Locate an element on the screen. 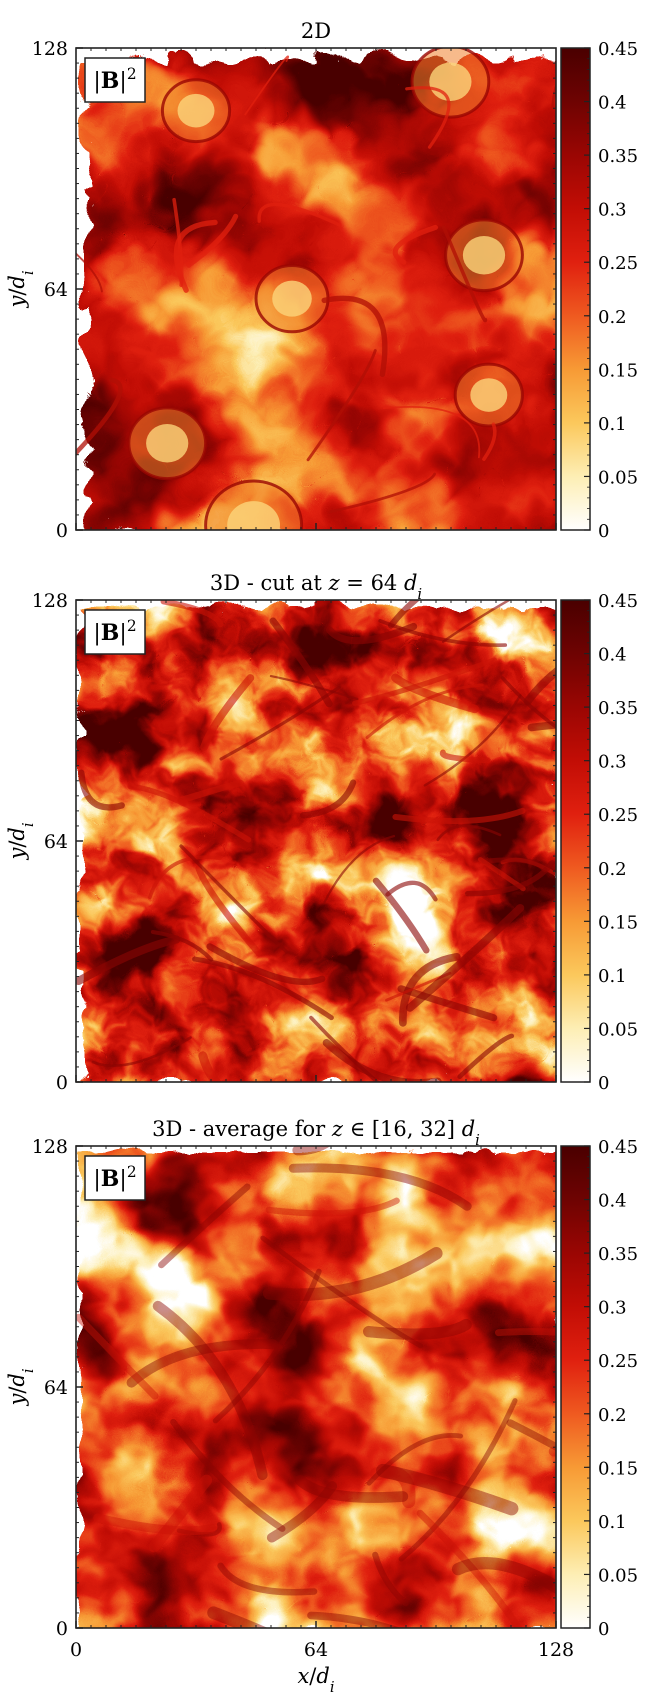 Image resolution: width=646 pixels, height=1708 pixels. panel-title: 3D - cut at z = 64 di is located at coordinates (316, 587).